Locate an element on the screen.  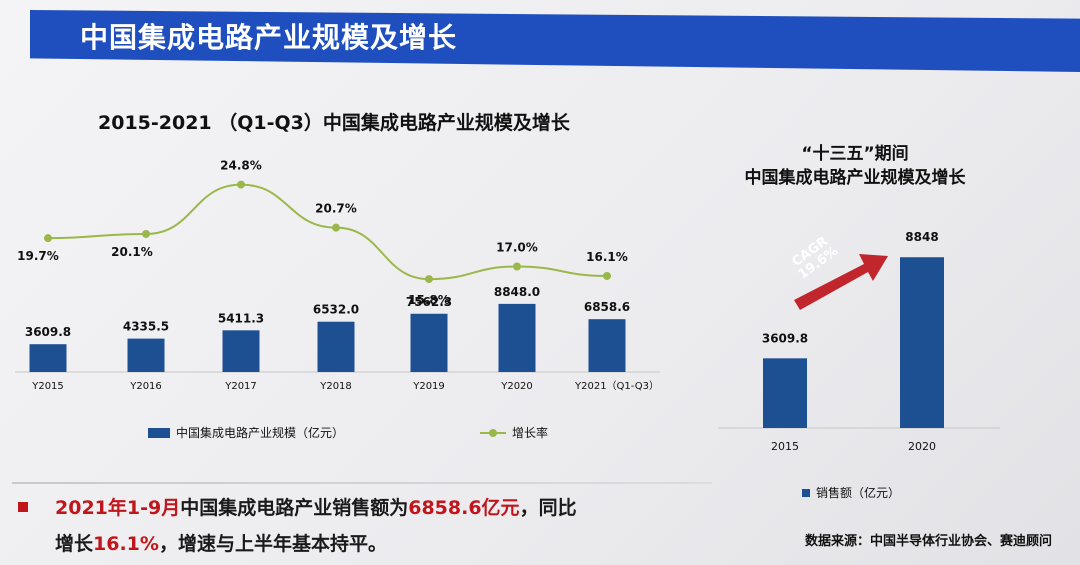
right-bar-value-label-0: 3609.8 is located at coordinates (785, 338).